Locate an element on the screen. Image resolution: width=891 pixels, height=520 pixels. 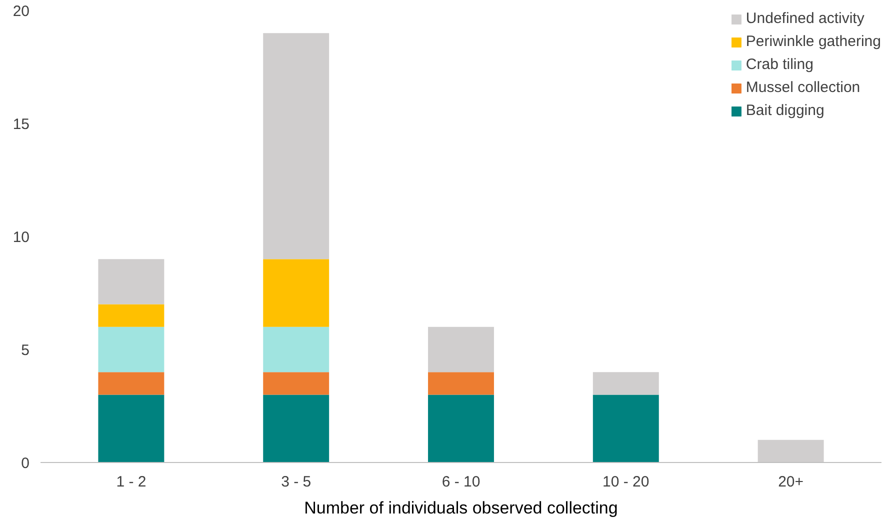
x-tick-label: 1 - 2 is located at coordinates (131, 482).